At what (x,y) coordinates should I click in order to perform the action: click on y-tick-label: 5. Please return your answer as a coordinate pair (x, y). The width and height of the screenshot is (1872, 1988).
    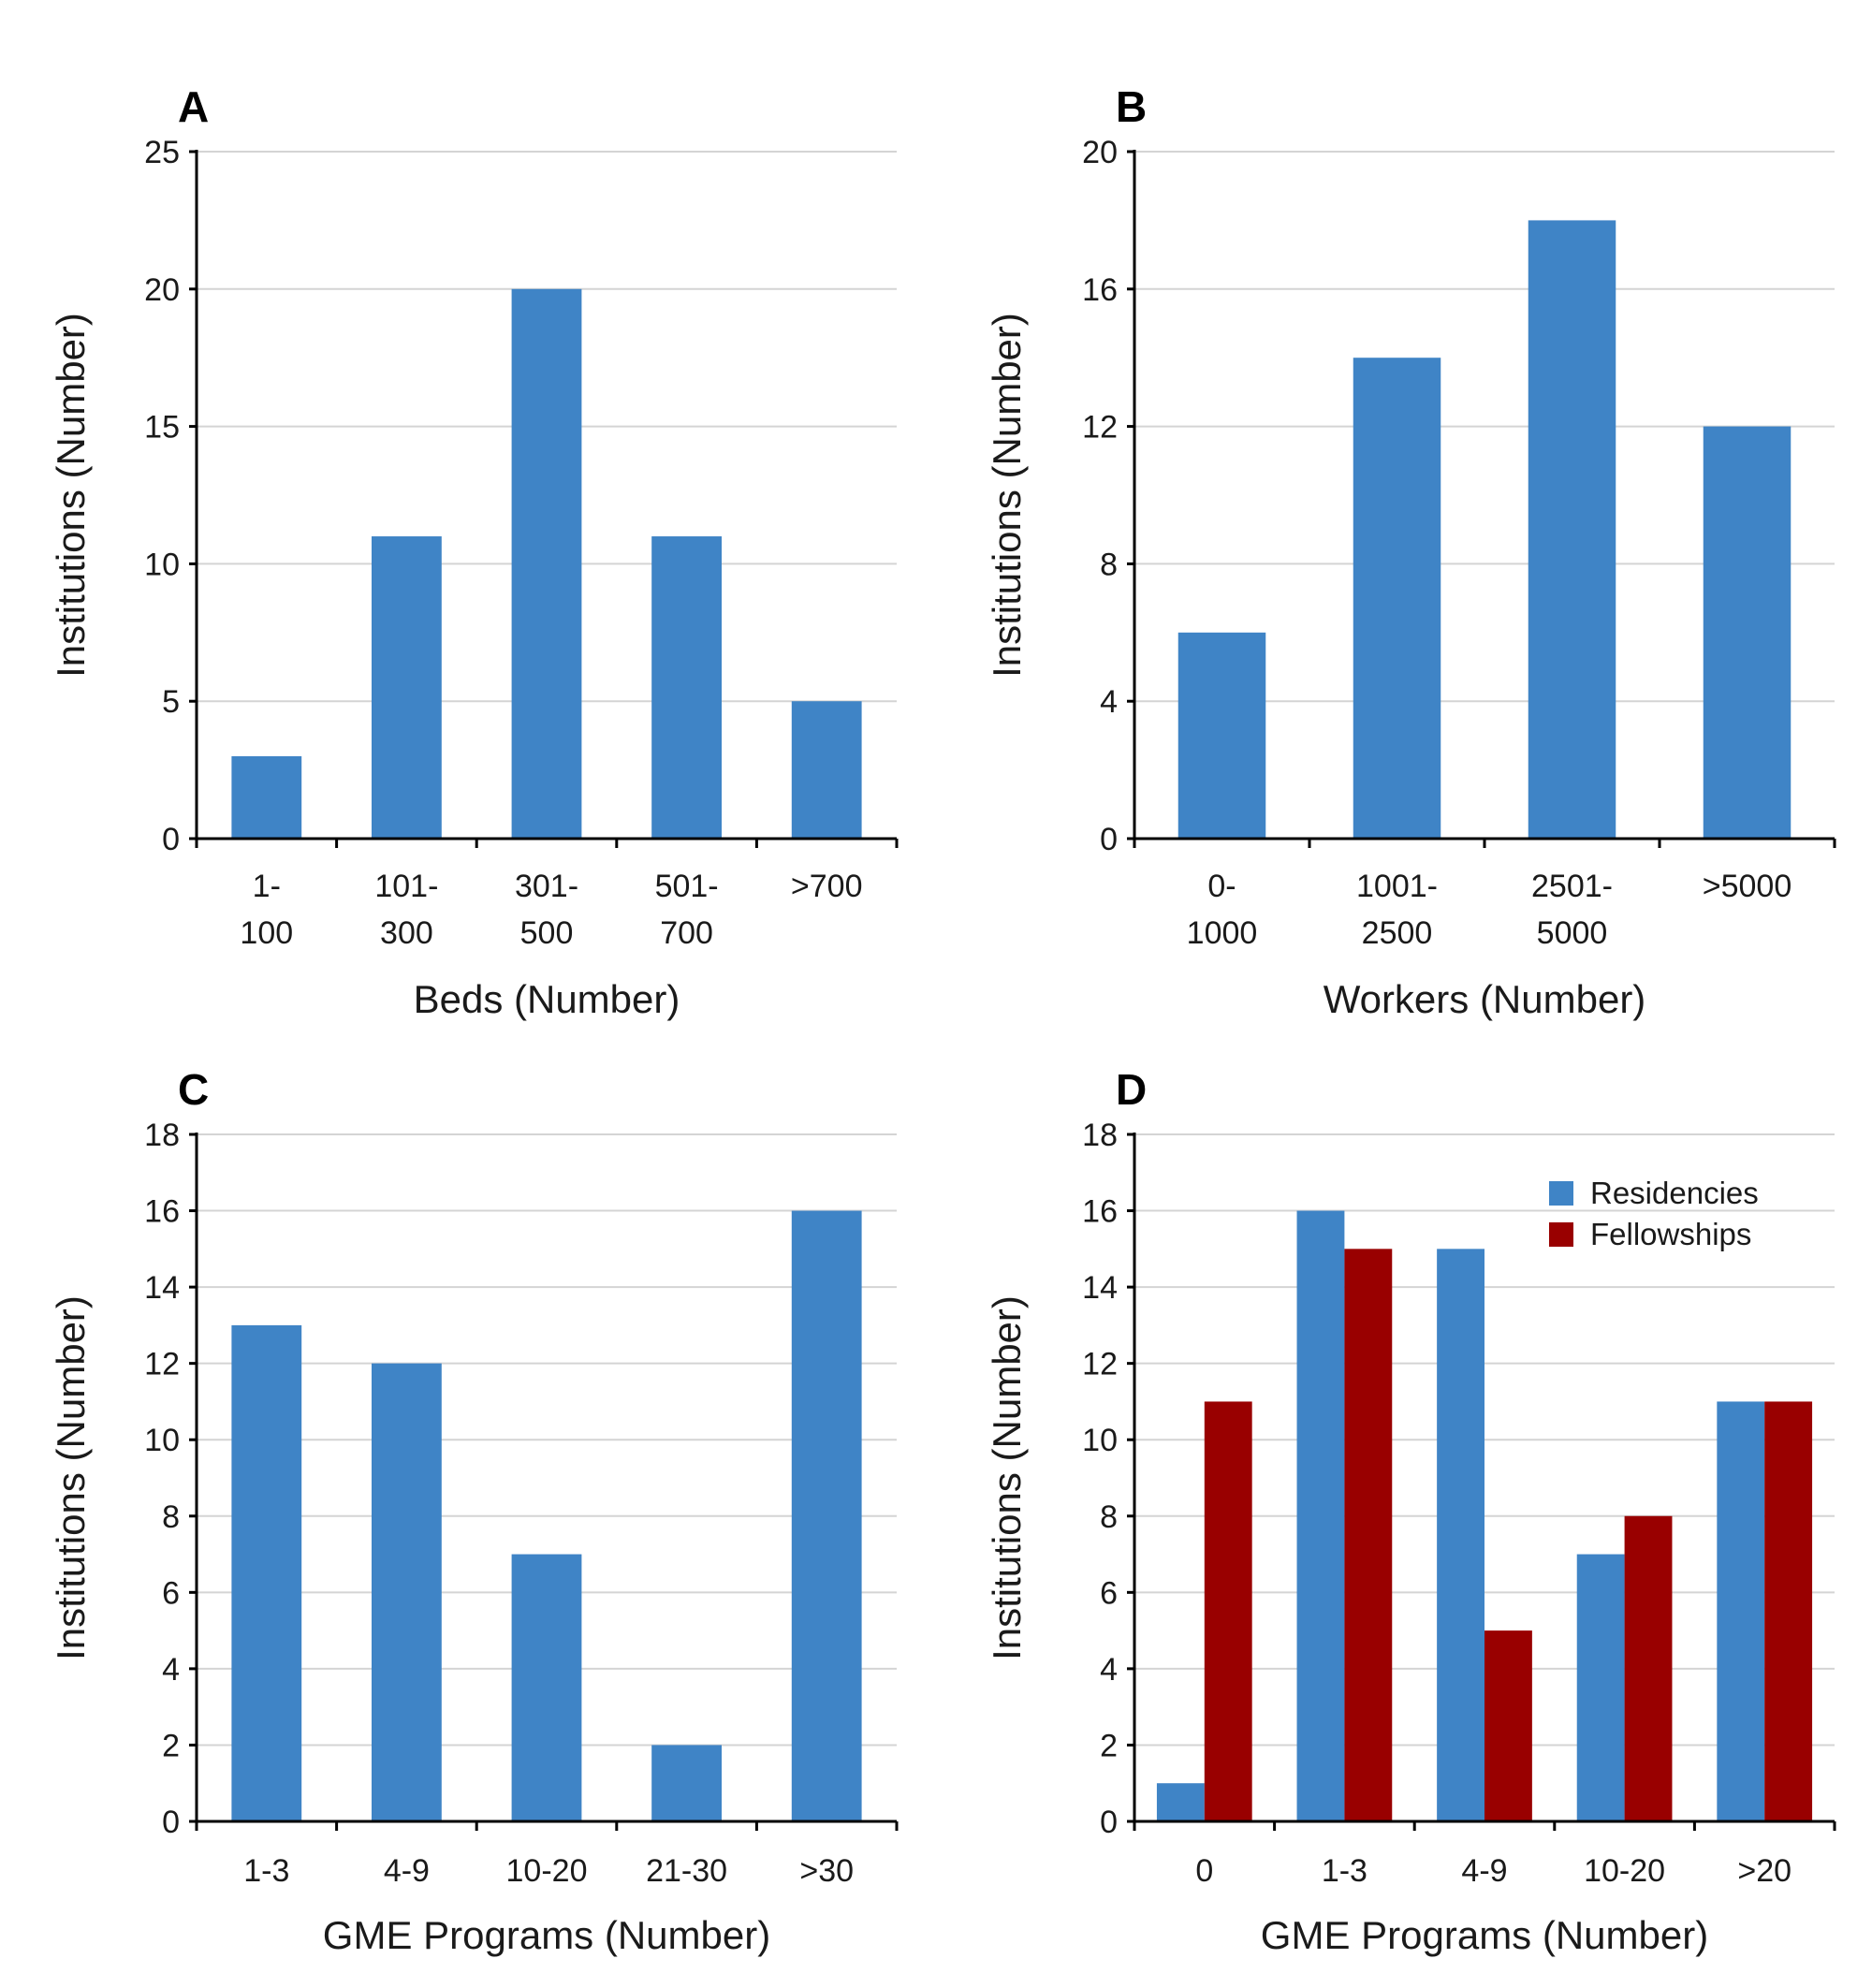
    Looking at the image, I should click on (171, 702).